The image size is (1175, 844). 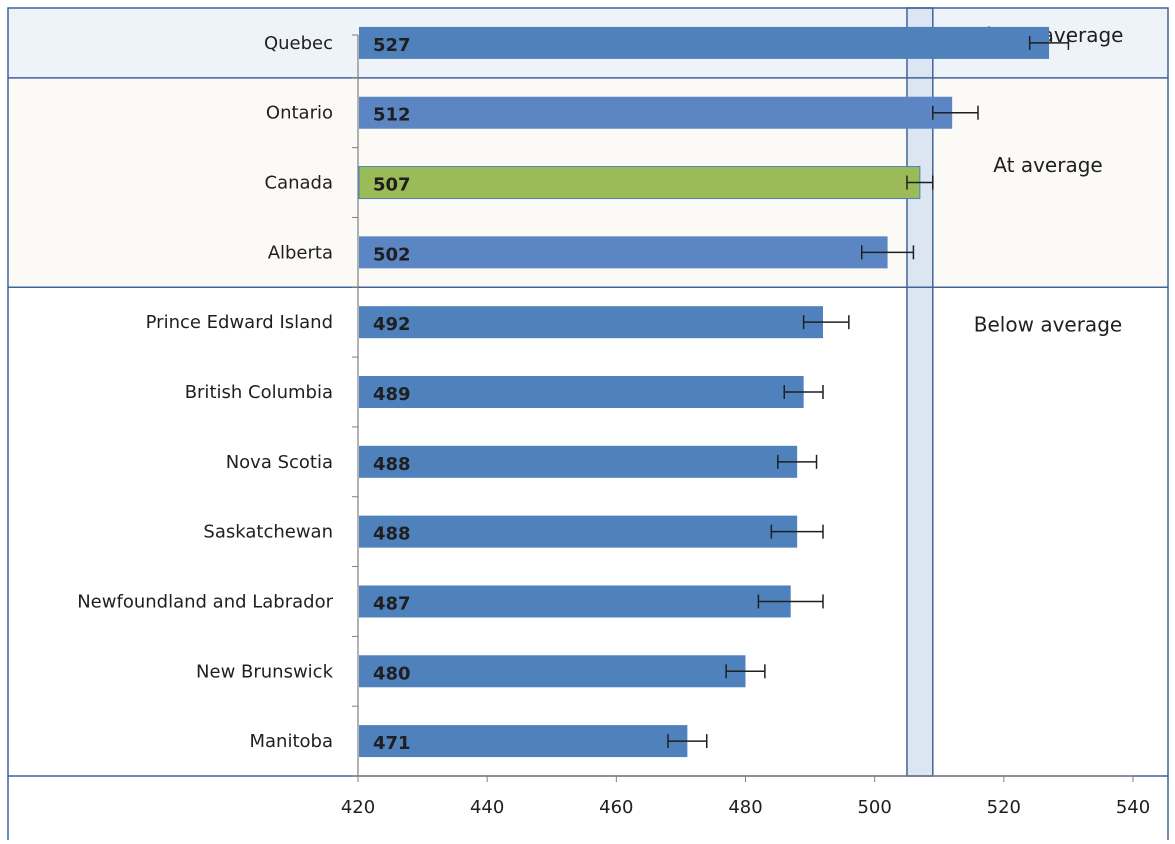 What do you see at coordinates (392, 464) in the screenshot?
I see `value-label-6: 488` at bounding box center [392, 464].